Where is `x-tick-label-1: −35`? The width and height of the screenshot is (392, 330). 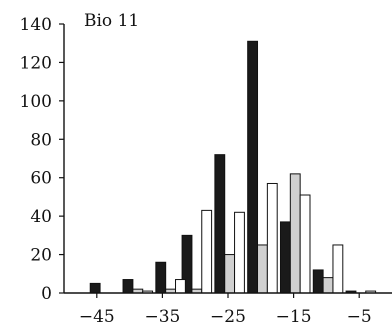 x-tick-label-1: −35 is located at coordinates (162, 317).